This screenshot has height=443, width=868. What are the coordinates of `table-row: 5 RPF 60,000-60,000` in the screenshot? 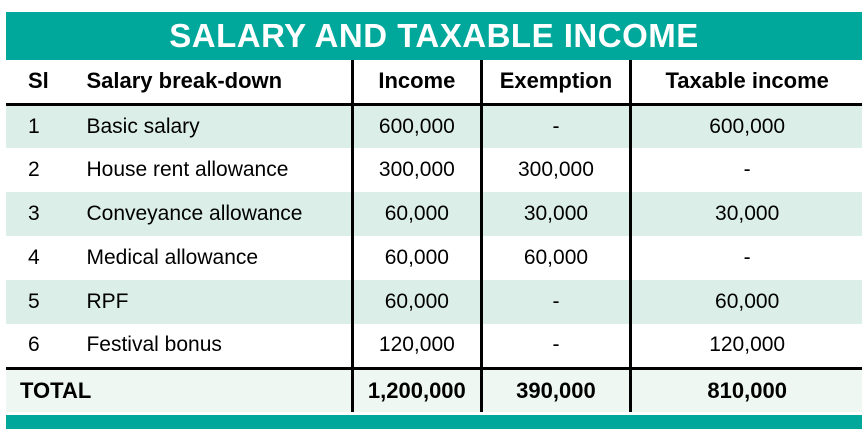 It's located at (434, 302).